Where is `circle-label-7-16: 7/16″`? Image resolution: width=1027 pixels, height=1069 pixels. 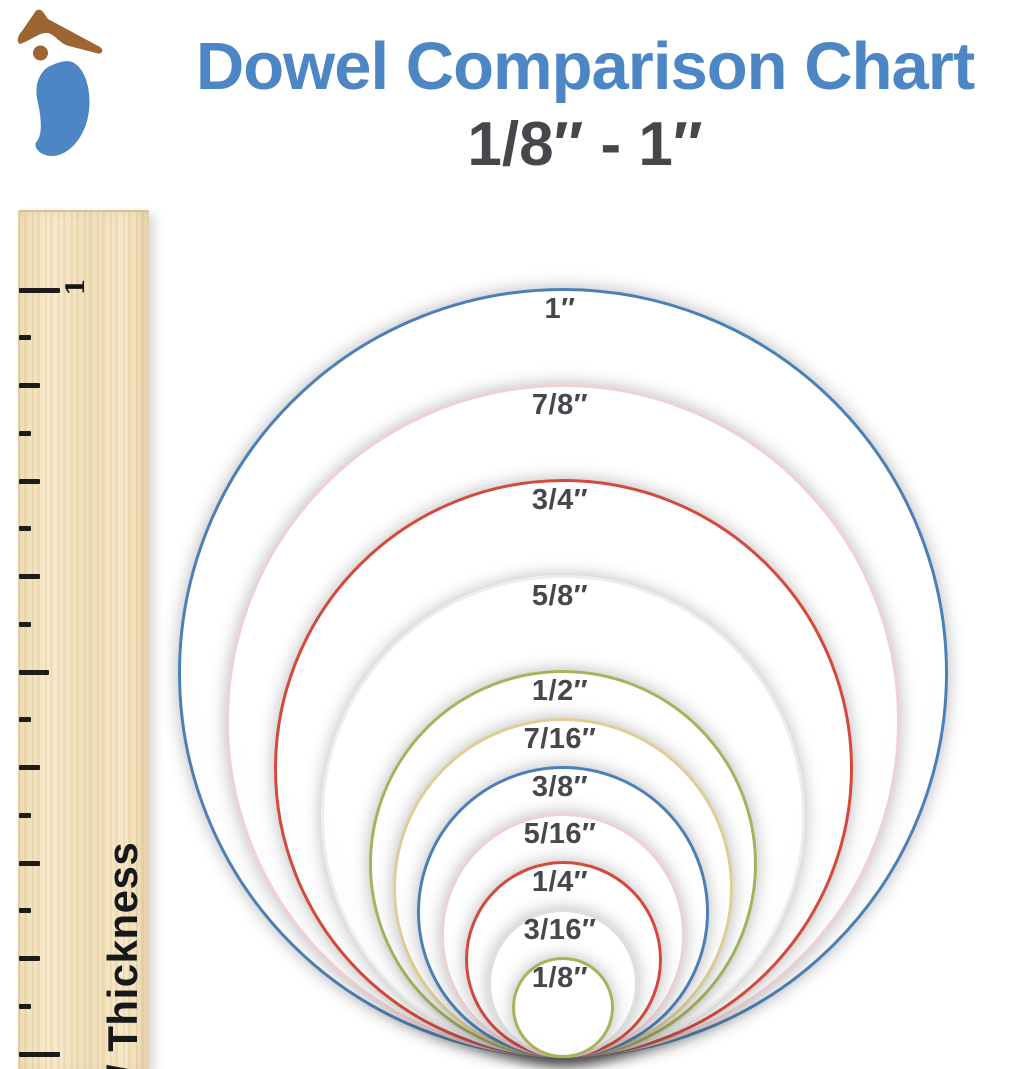
circle-label-7-16: 7/16″ is located at coordinates (560, 738).